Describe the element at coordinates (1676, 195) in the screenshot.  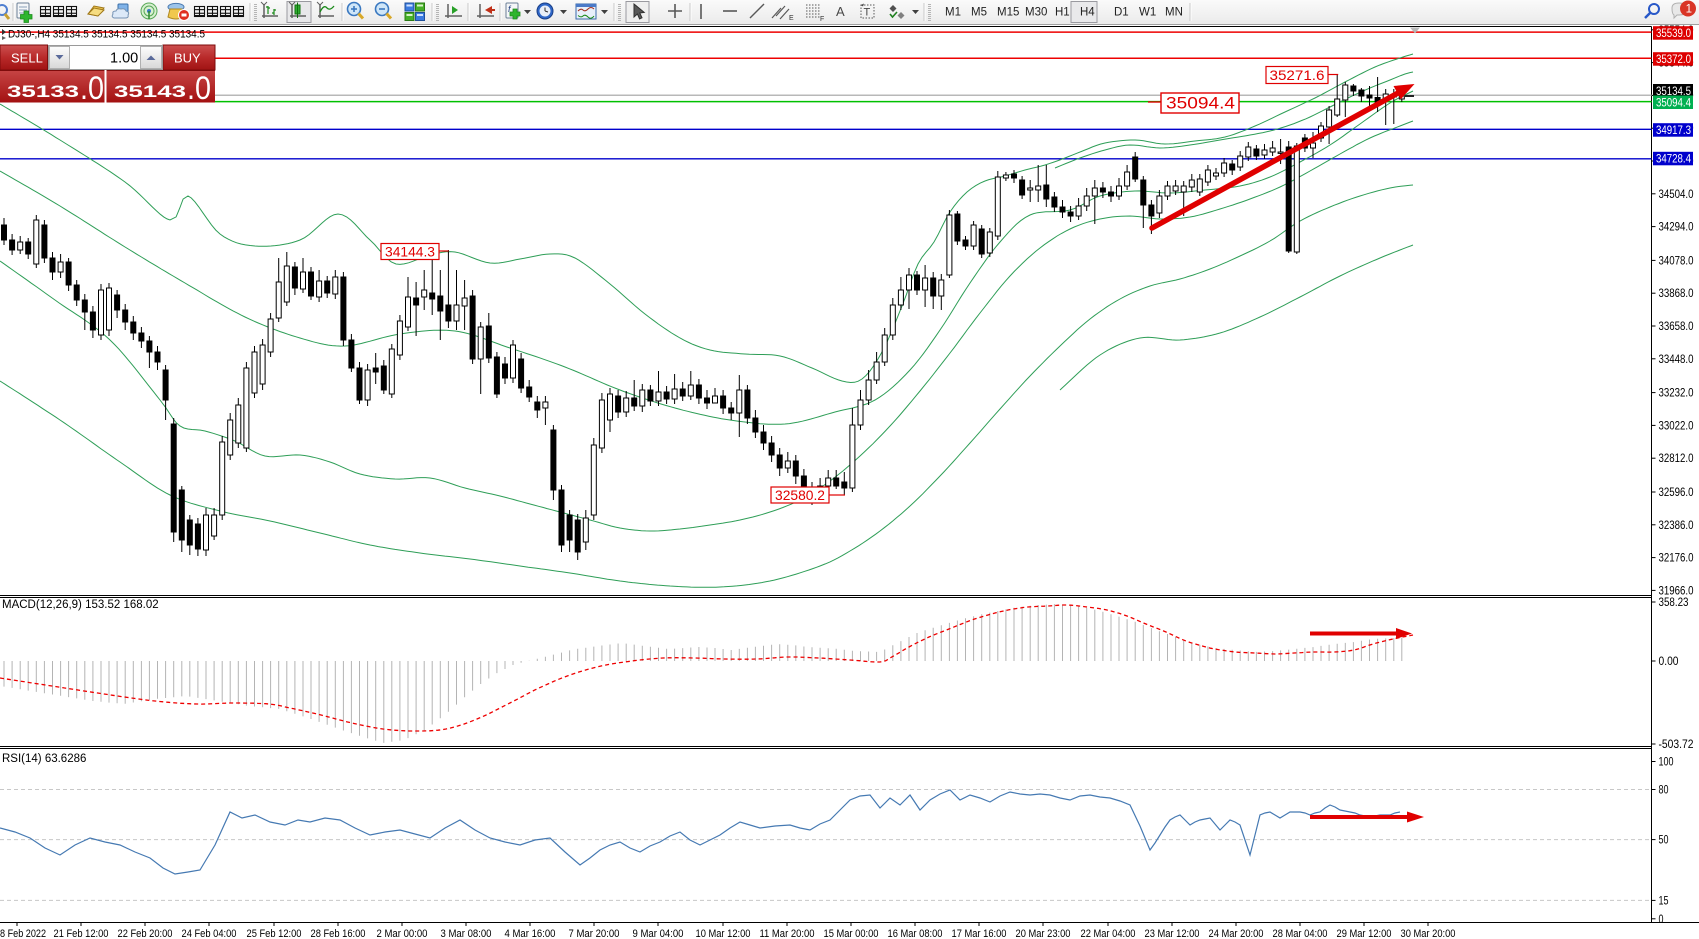
I see `svg-text: 34504.0` at that location.